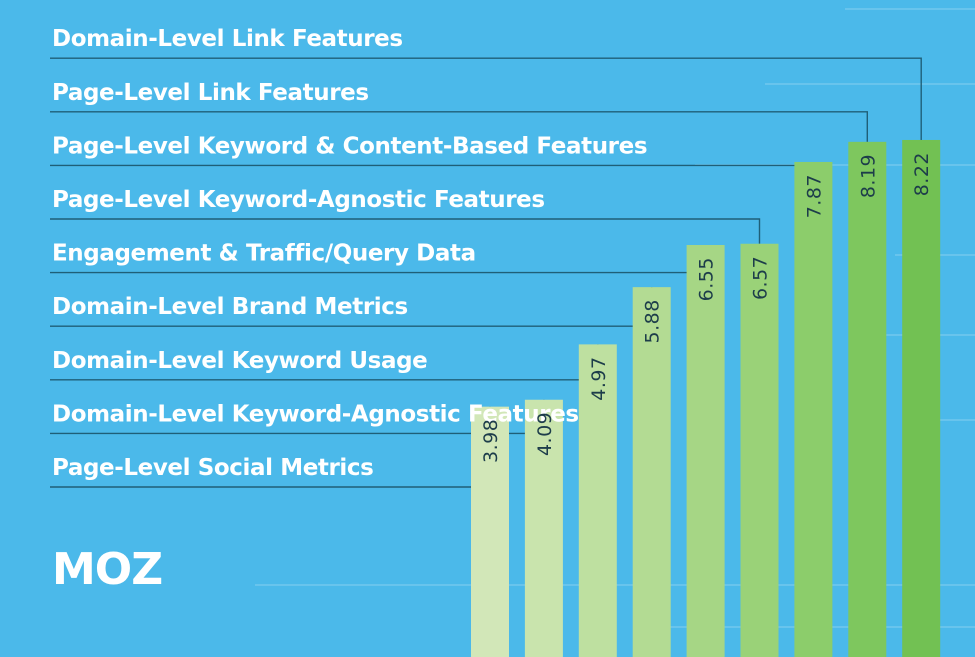  What do you see at coordinates (212, 468) in the screenshot?
I see `category-label: Page-Level Social Metrics` at bounding box center [212, 468].